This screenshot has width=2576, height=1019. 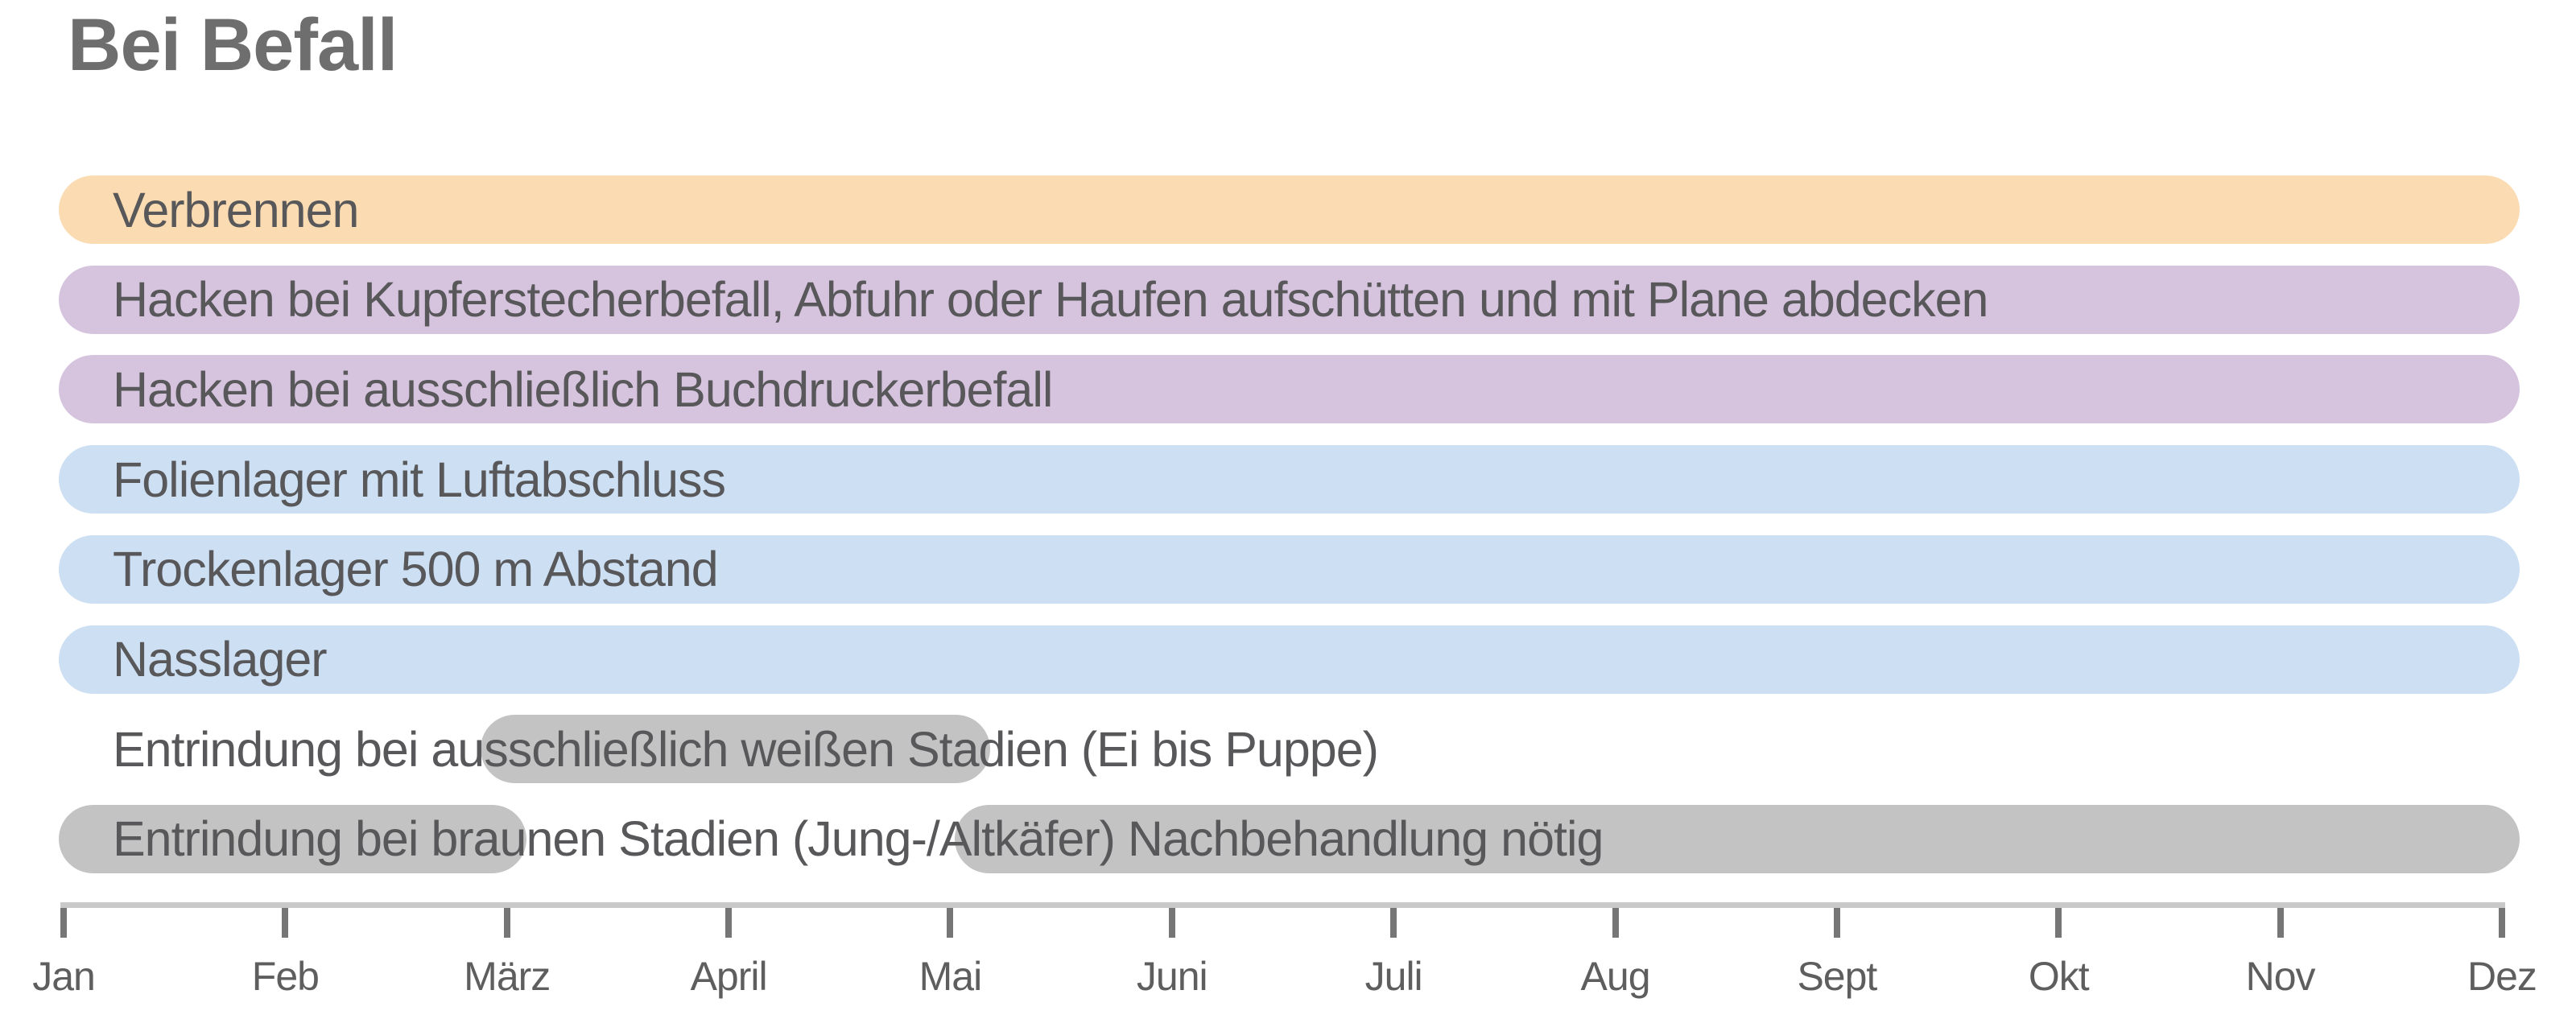 What do you see at coordinates (507, 976) in the screenshot?
I see `axis-month-label: März` at bounding box center [507, 976].